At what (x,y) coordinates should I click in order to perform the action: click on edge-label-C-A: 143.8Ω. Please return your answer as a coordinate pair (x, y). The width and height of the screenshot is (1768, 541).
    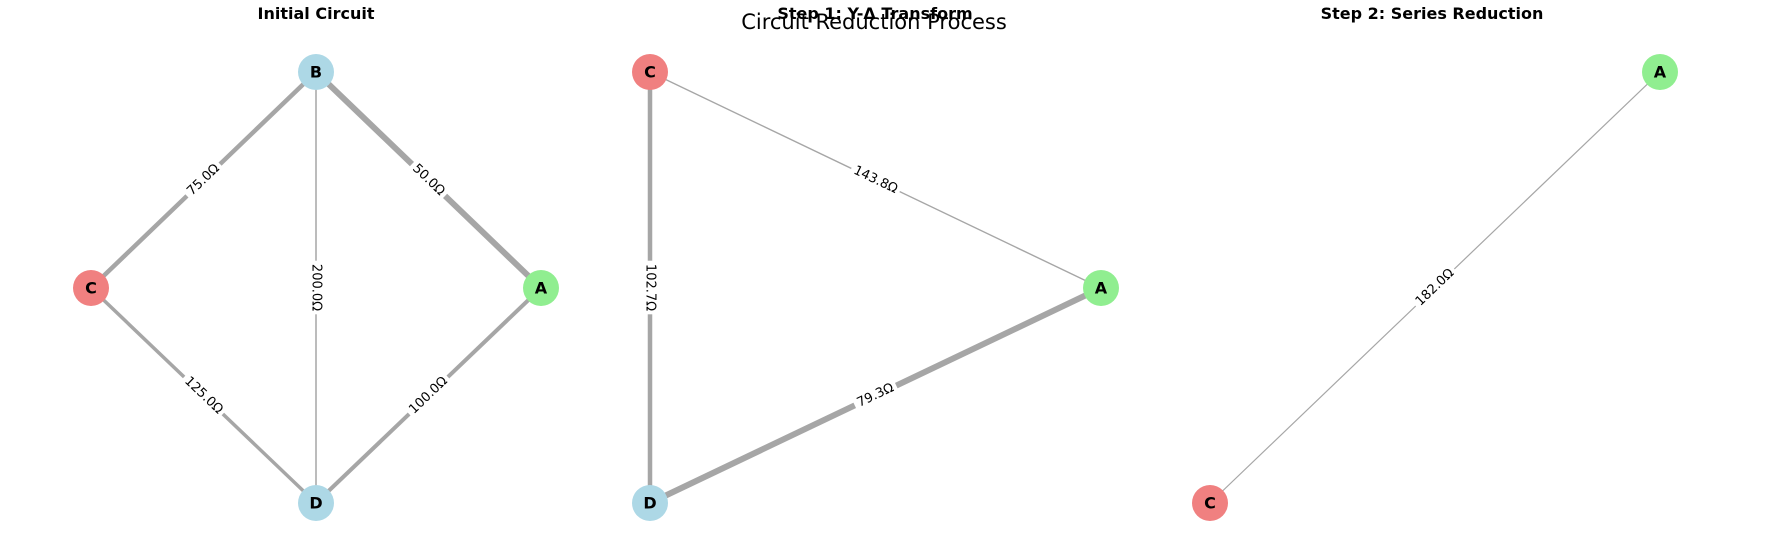
    Looking at the image, I should click on (875, 180).